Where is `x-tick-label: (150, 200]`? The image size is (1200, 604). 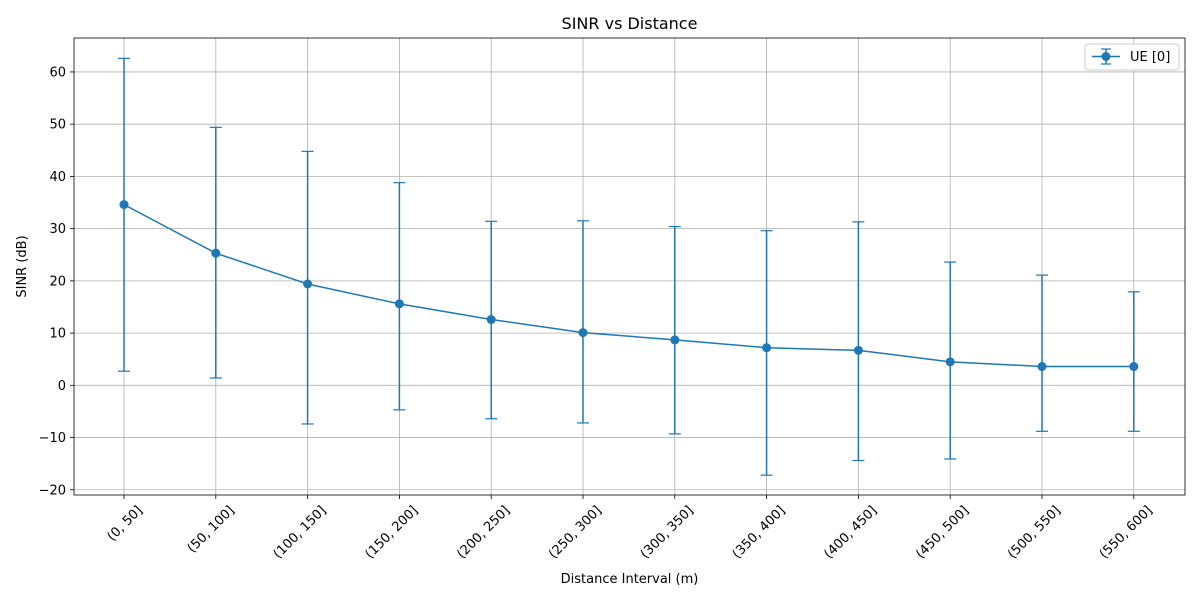 x-tick-label: (150, 200] is located at coordinates (392, 532).